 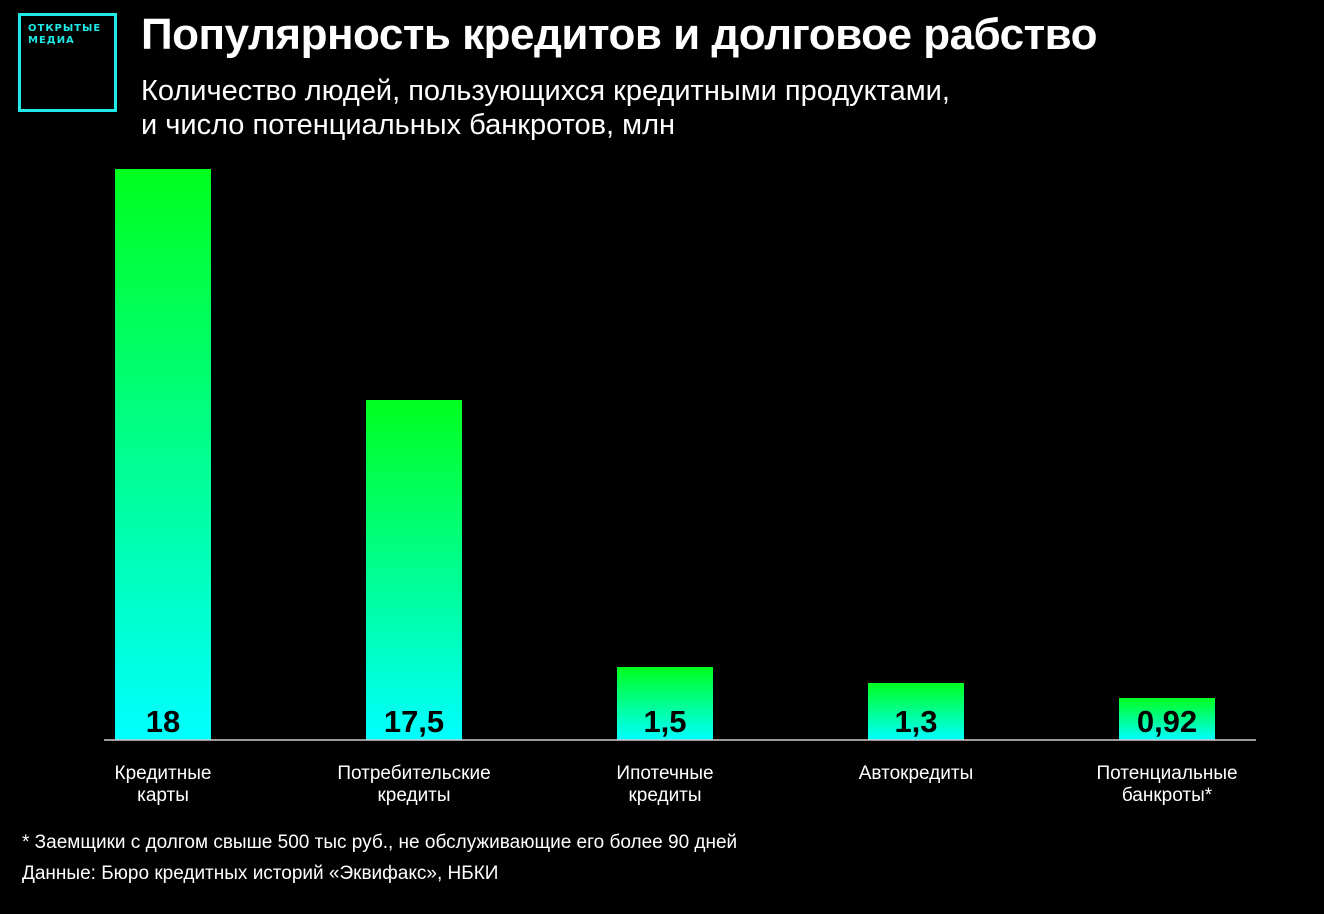 I want to click on category-label-4-line-1: Автокредиты, so click(x=916, y=773).